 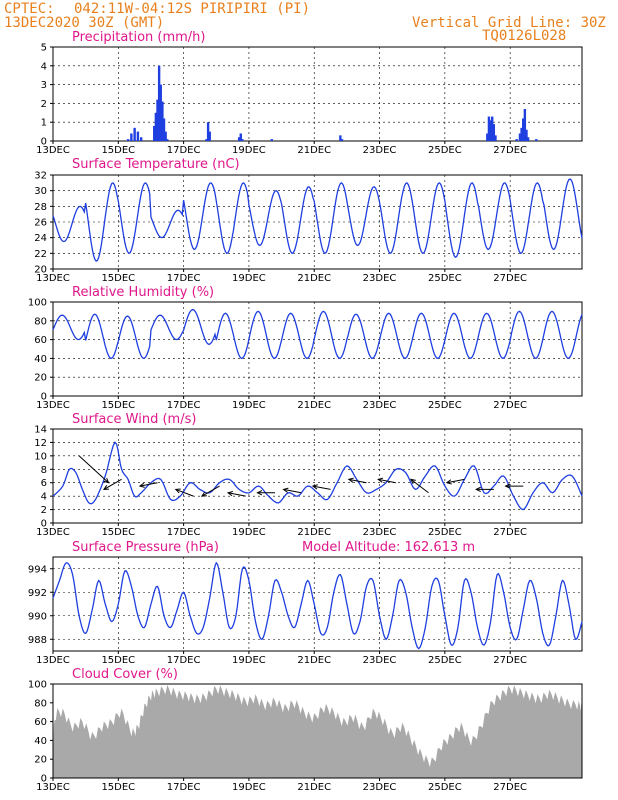 What do you see at coordinates (44, 397) in the screenshot?
I see `rh-ytick-label: 0` at bounding box center [44, 397].